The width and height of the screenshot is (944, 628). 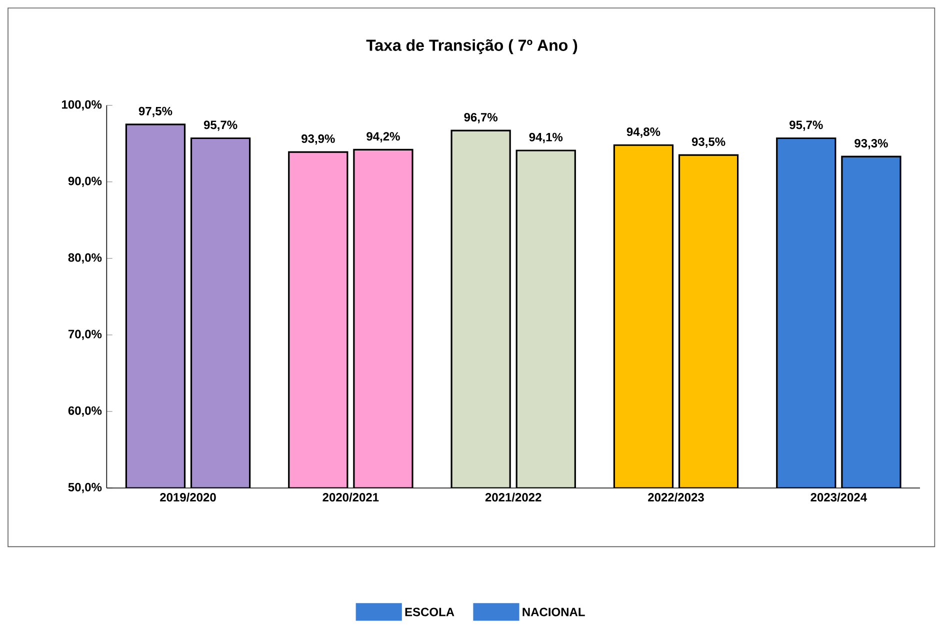 What do you see at coordinates (871, 144) in the screenshot?
I see `data-label: 93,3%` at bounding box center [871, 144].